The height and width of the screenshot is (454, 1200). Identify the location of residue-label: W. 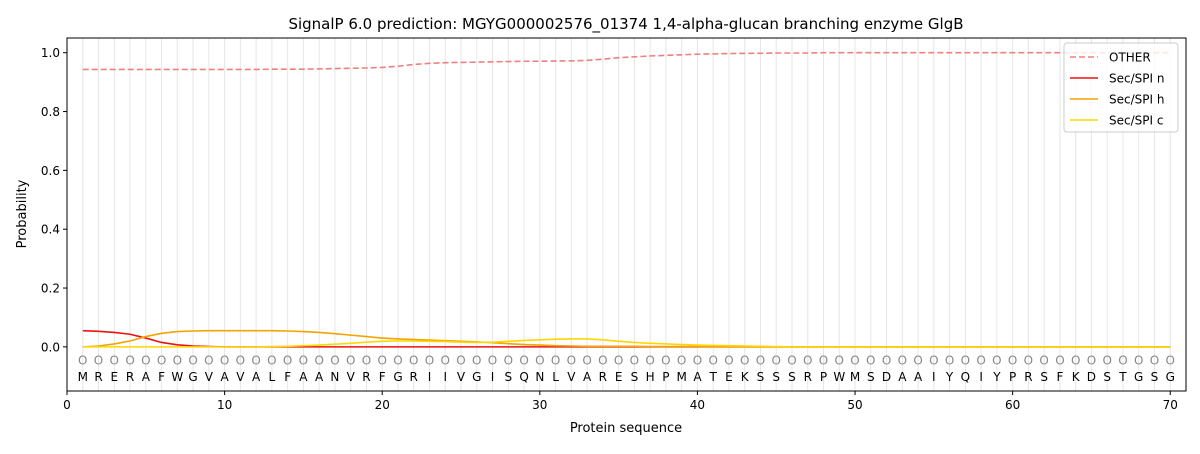
(839, 377).